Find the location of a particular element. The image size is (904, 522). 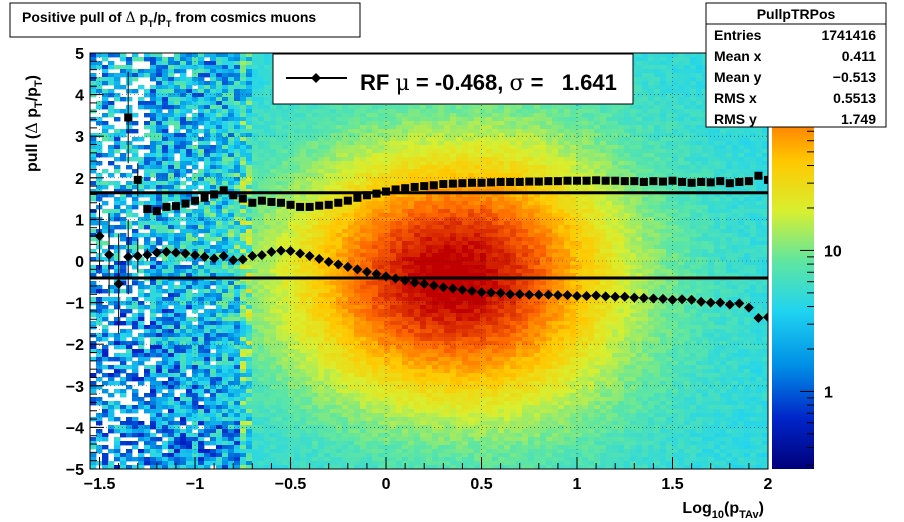

reference-lines is located at coordinates (429, 235).